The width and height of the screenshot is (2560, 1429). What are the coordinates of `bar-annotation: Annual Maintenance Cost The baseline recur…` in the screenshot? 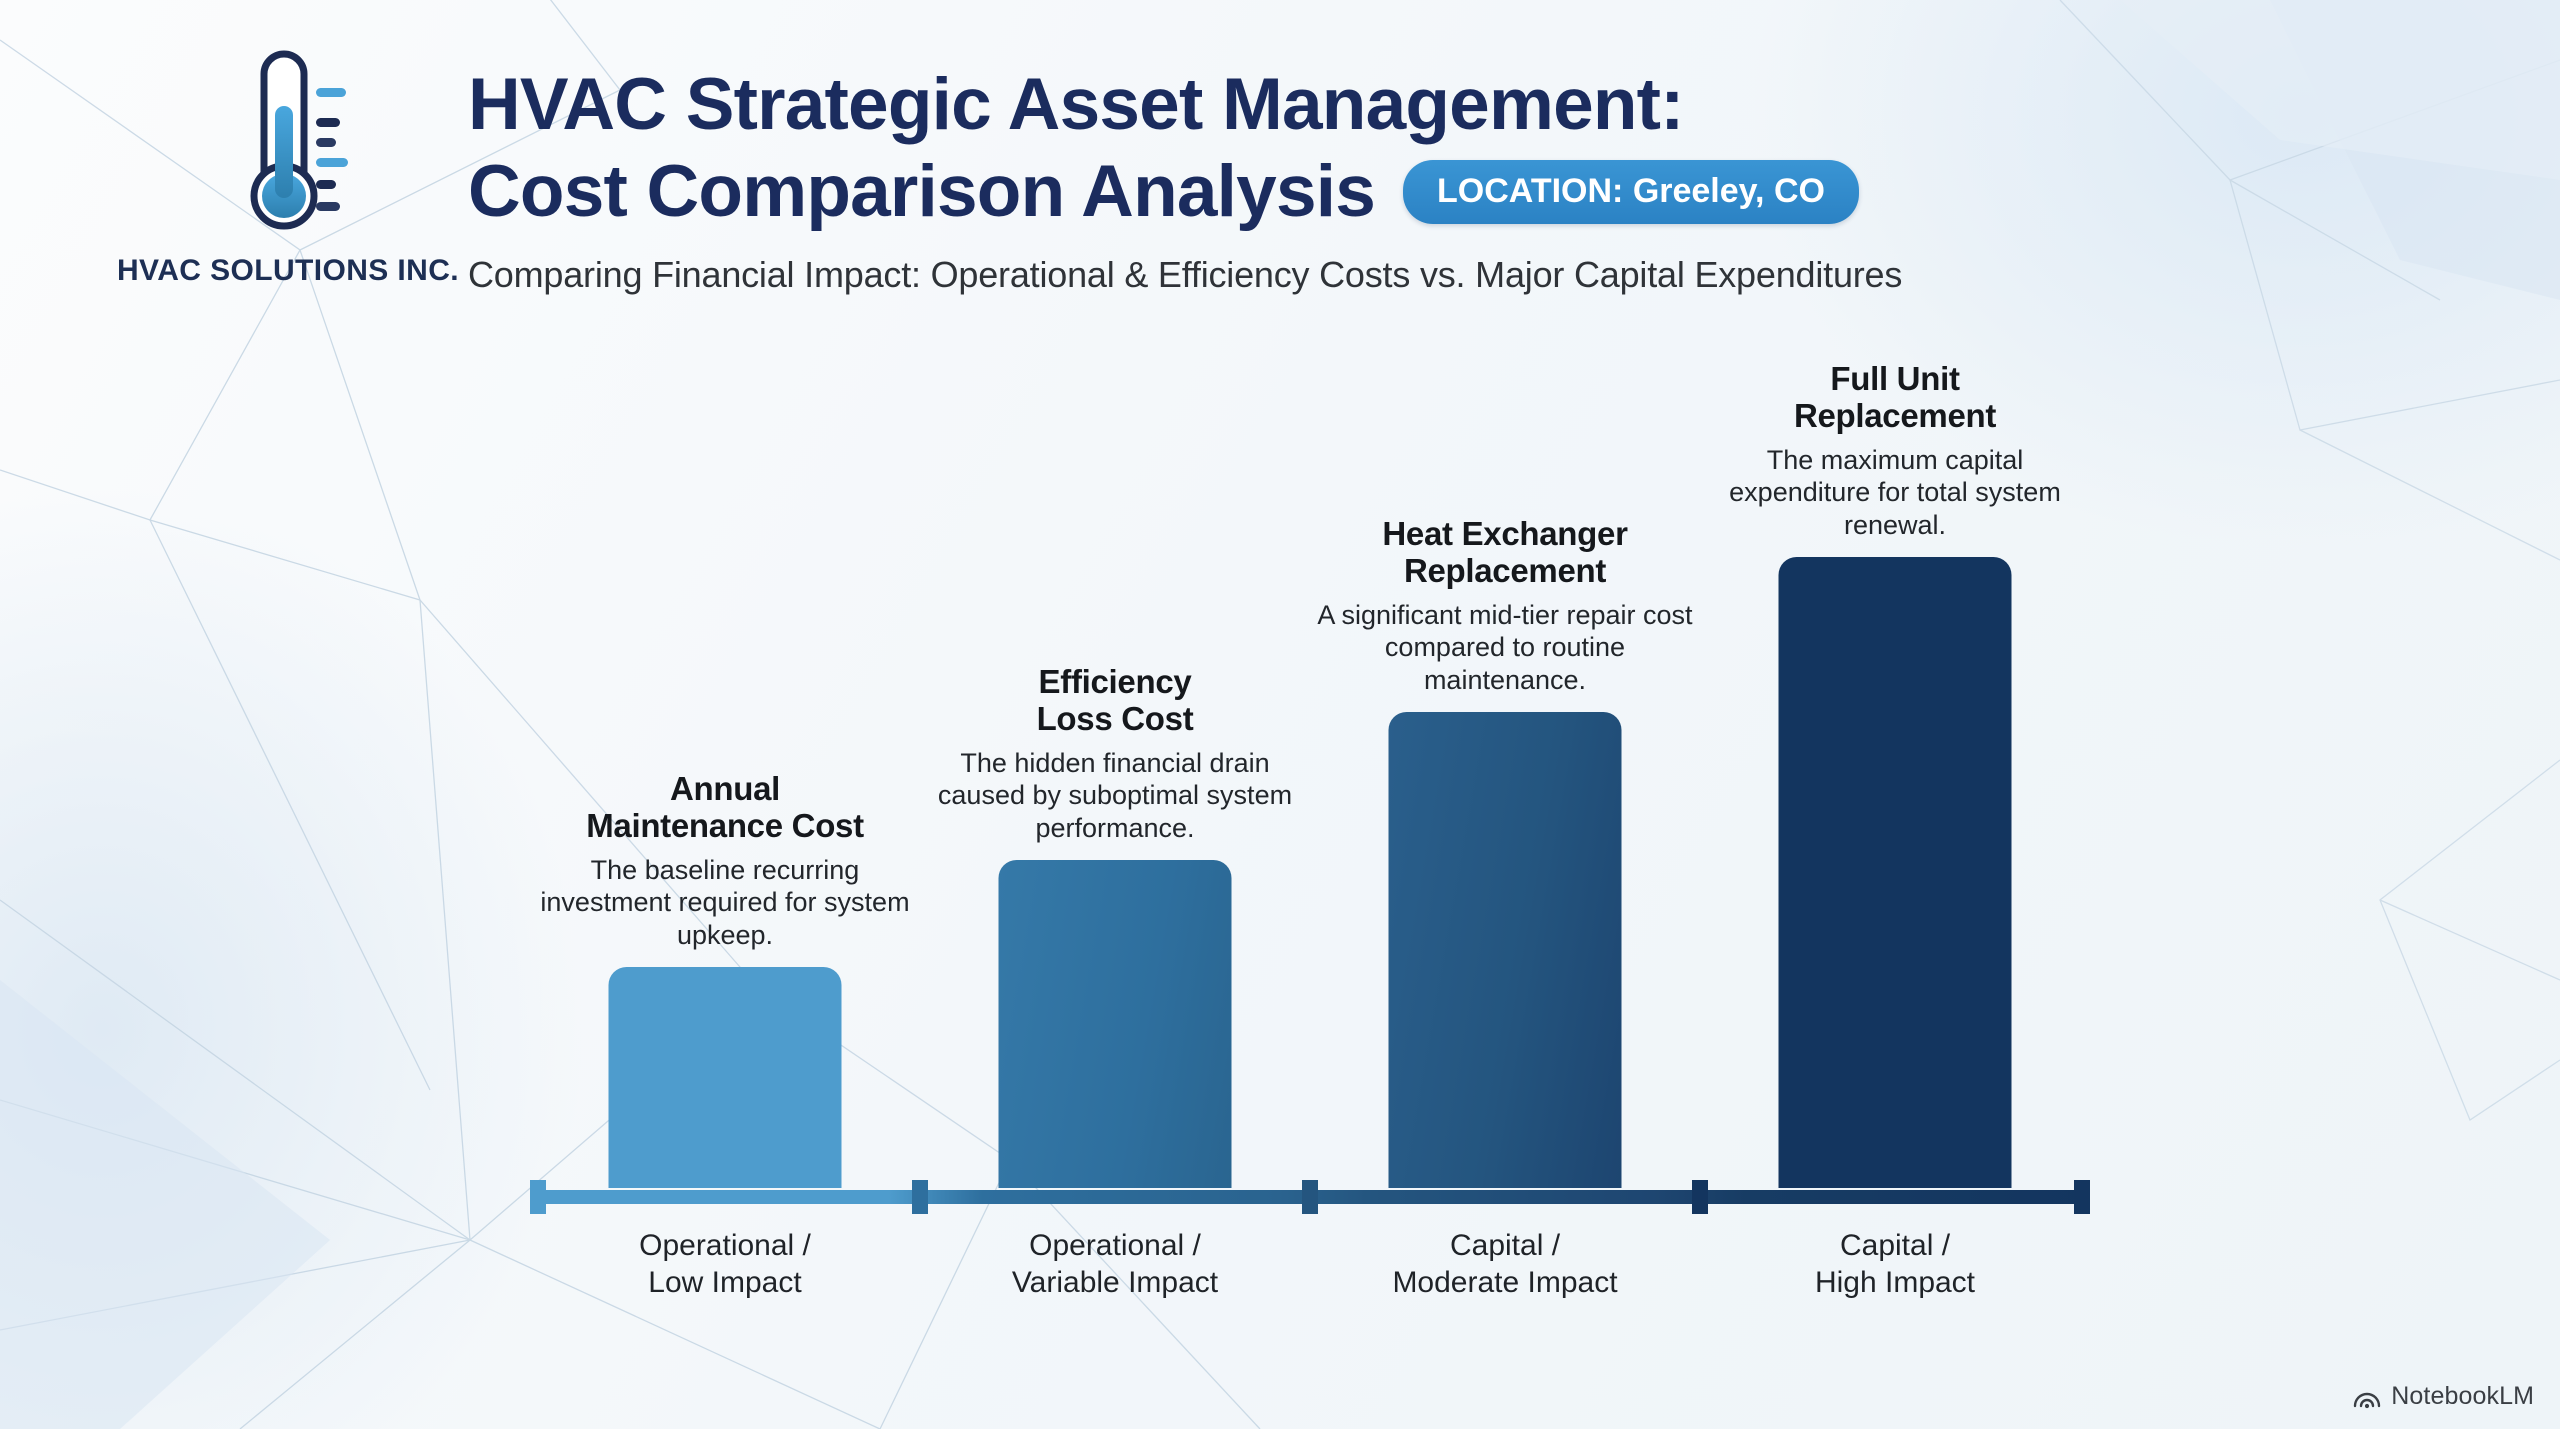 It's located at (725, 860).